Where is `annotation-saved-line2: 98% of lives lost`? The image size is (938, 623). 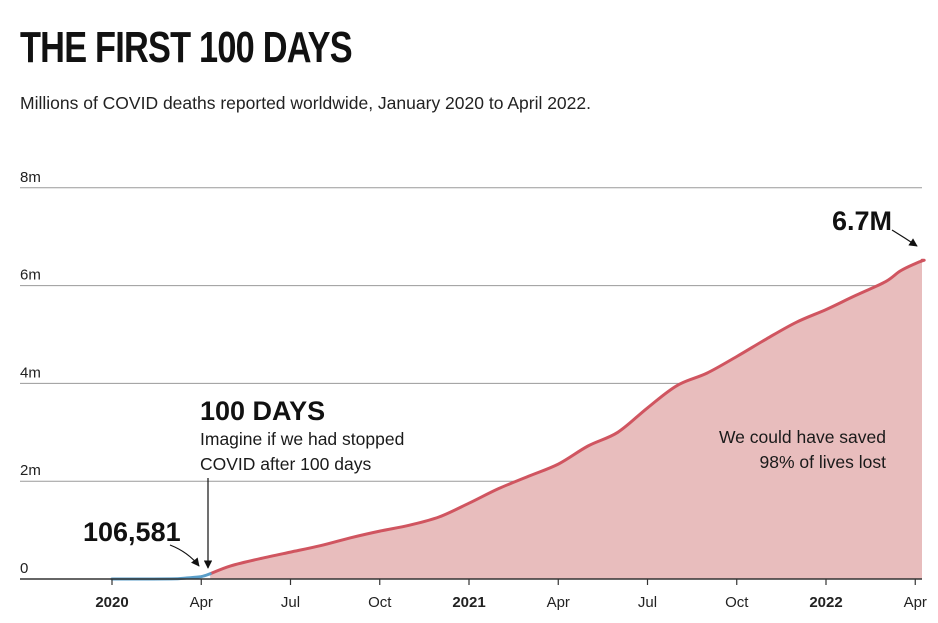
annotation-saved-line2: 98% of lives lost is located at coordinates (823, 462).